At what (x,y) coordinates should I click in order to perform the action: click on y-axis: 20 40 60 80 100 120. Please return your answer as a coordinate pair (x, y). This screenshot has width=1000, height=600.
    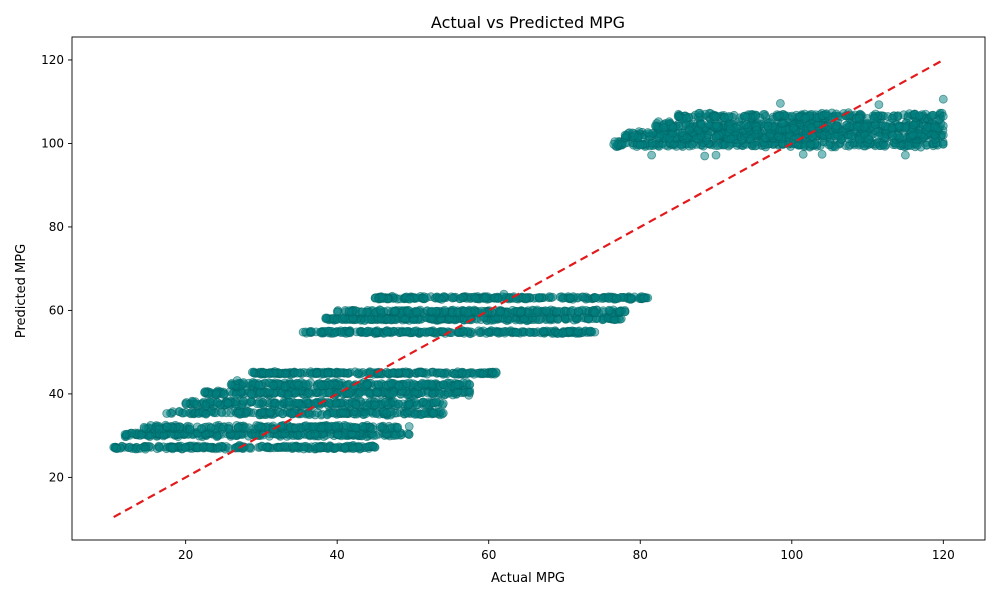
    Looking at the image, I should click on (56, 268).